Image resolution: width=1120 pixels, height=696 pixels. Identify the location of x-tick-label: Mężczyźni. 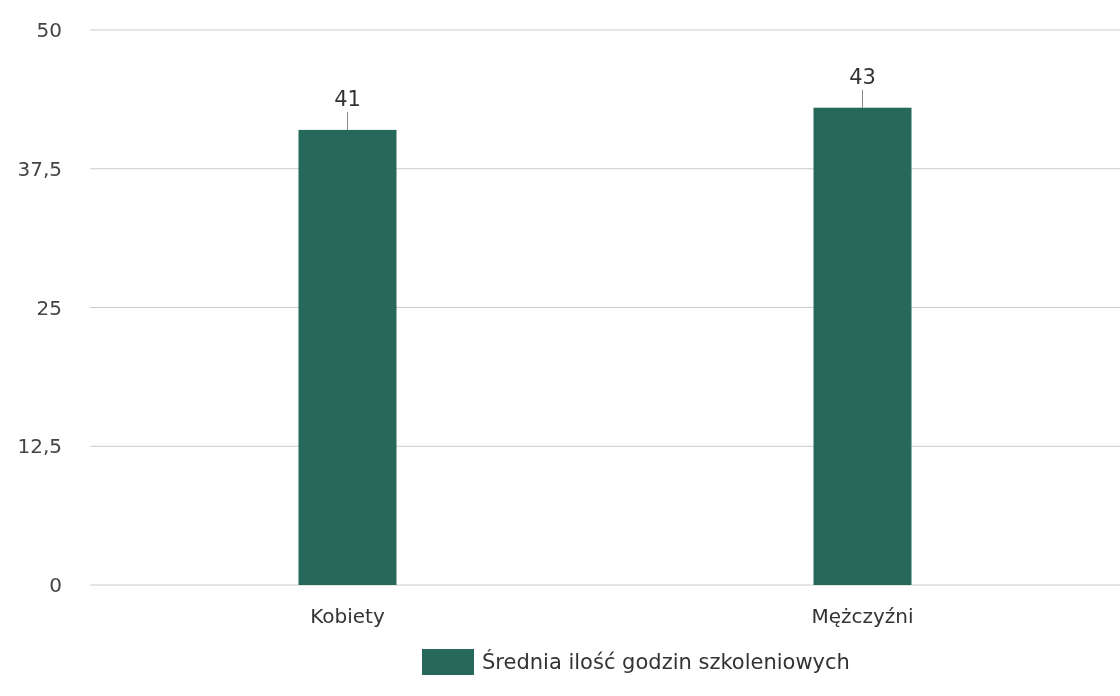
(862, 616).